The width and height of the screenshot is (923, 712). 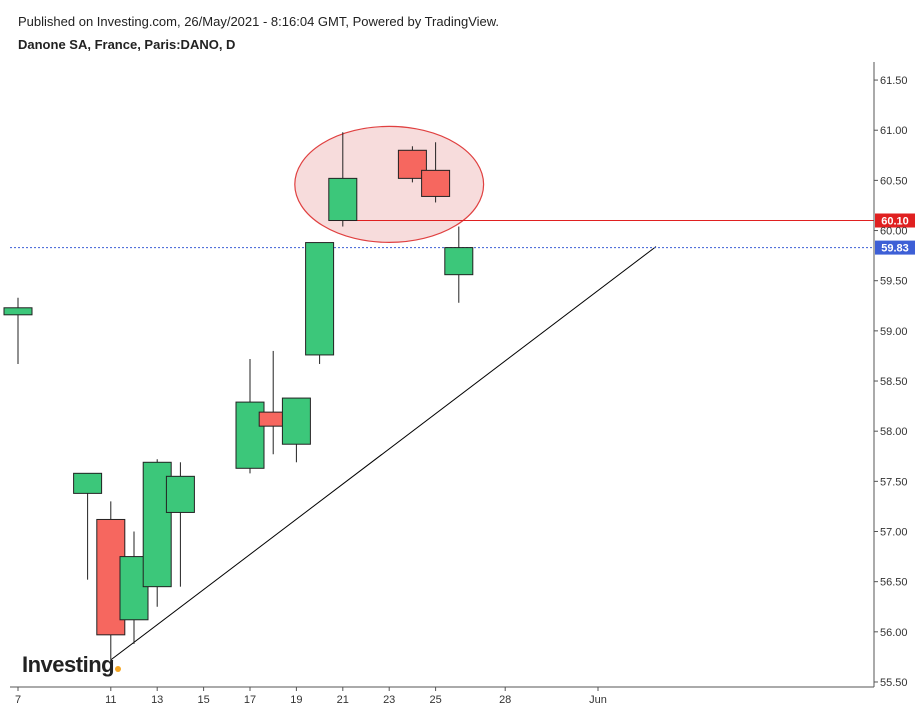 I want to click on resistance-price-label: 60.10, so click(x=895, y=222).